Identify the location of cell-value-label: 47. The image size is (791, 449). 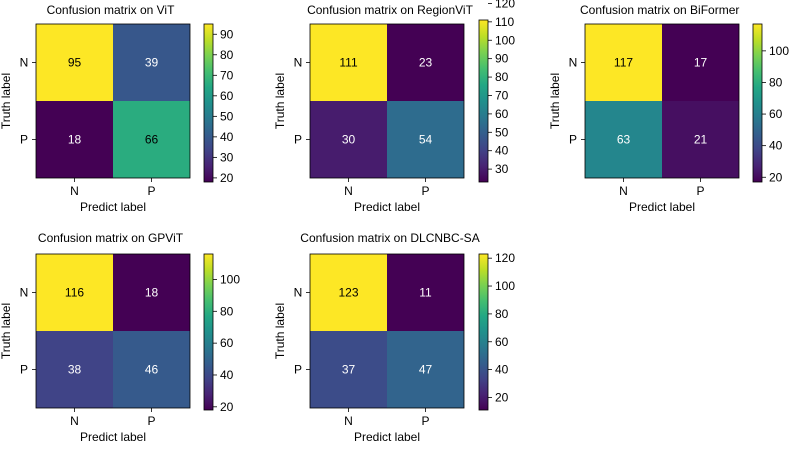
(426, 370).